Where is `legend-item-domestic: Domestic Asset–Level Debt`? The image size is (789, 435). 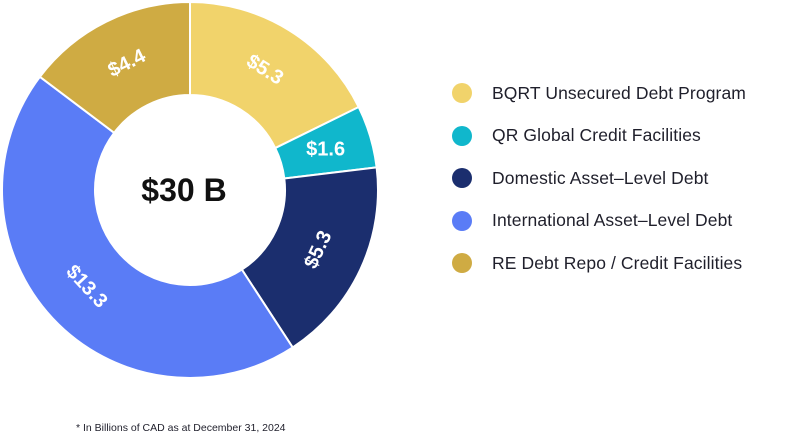
legend-item-domestic: Domestic Asset–Level Debt is located at coordinates (617, 178).